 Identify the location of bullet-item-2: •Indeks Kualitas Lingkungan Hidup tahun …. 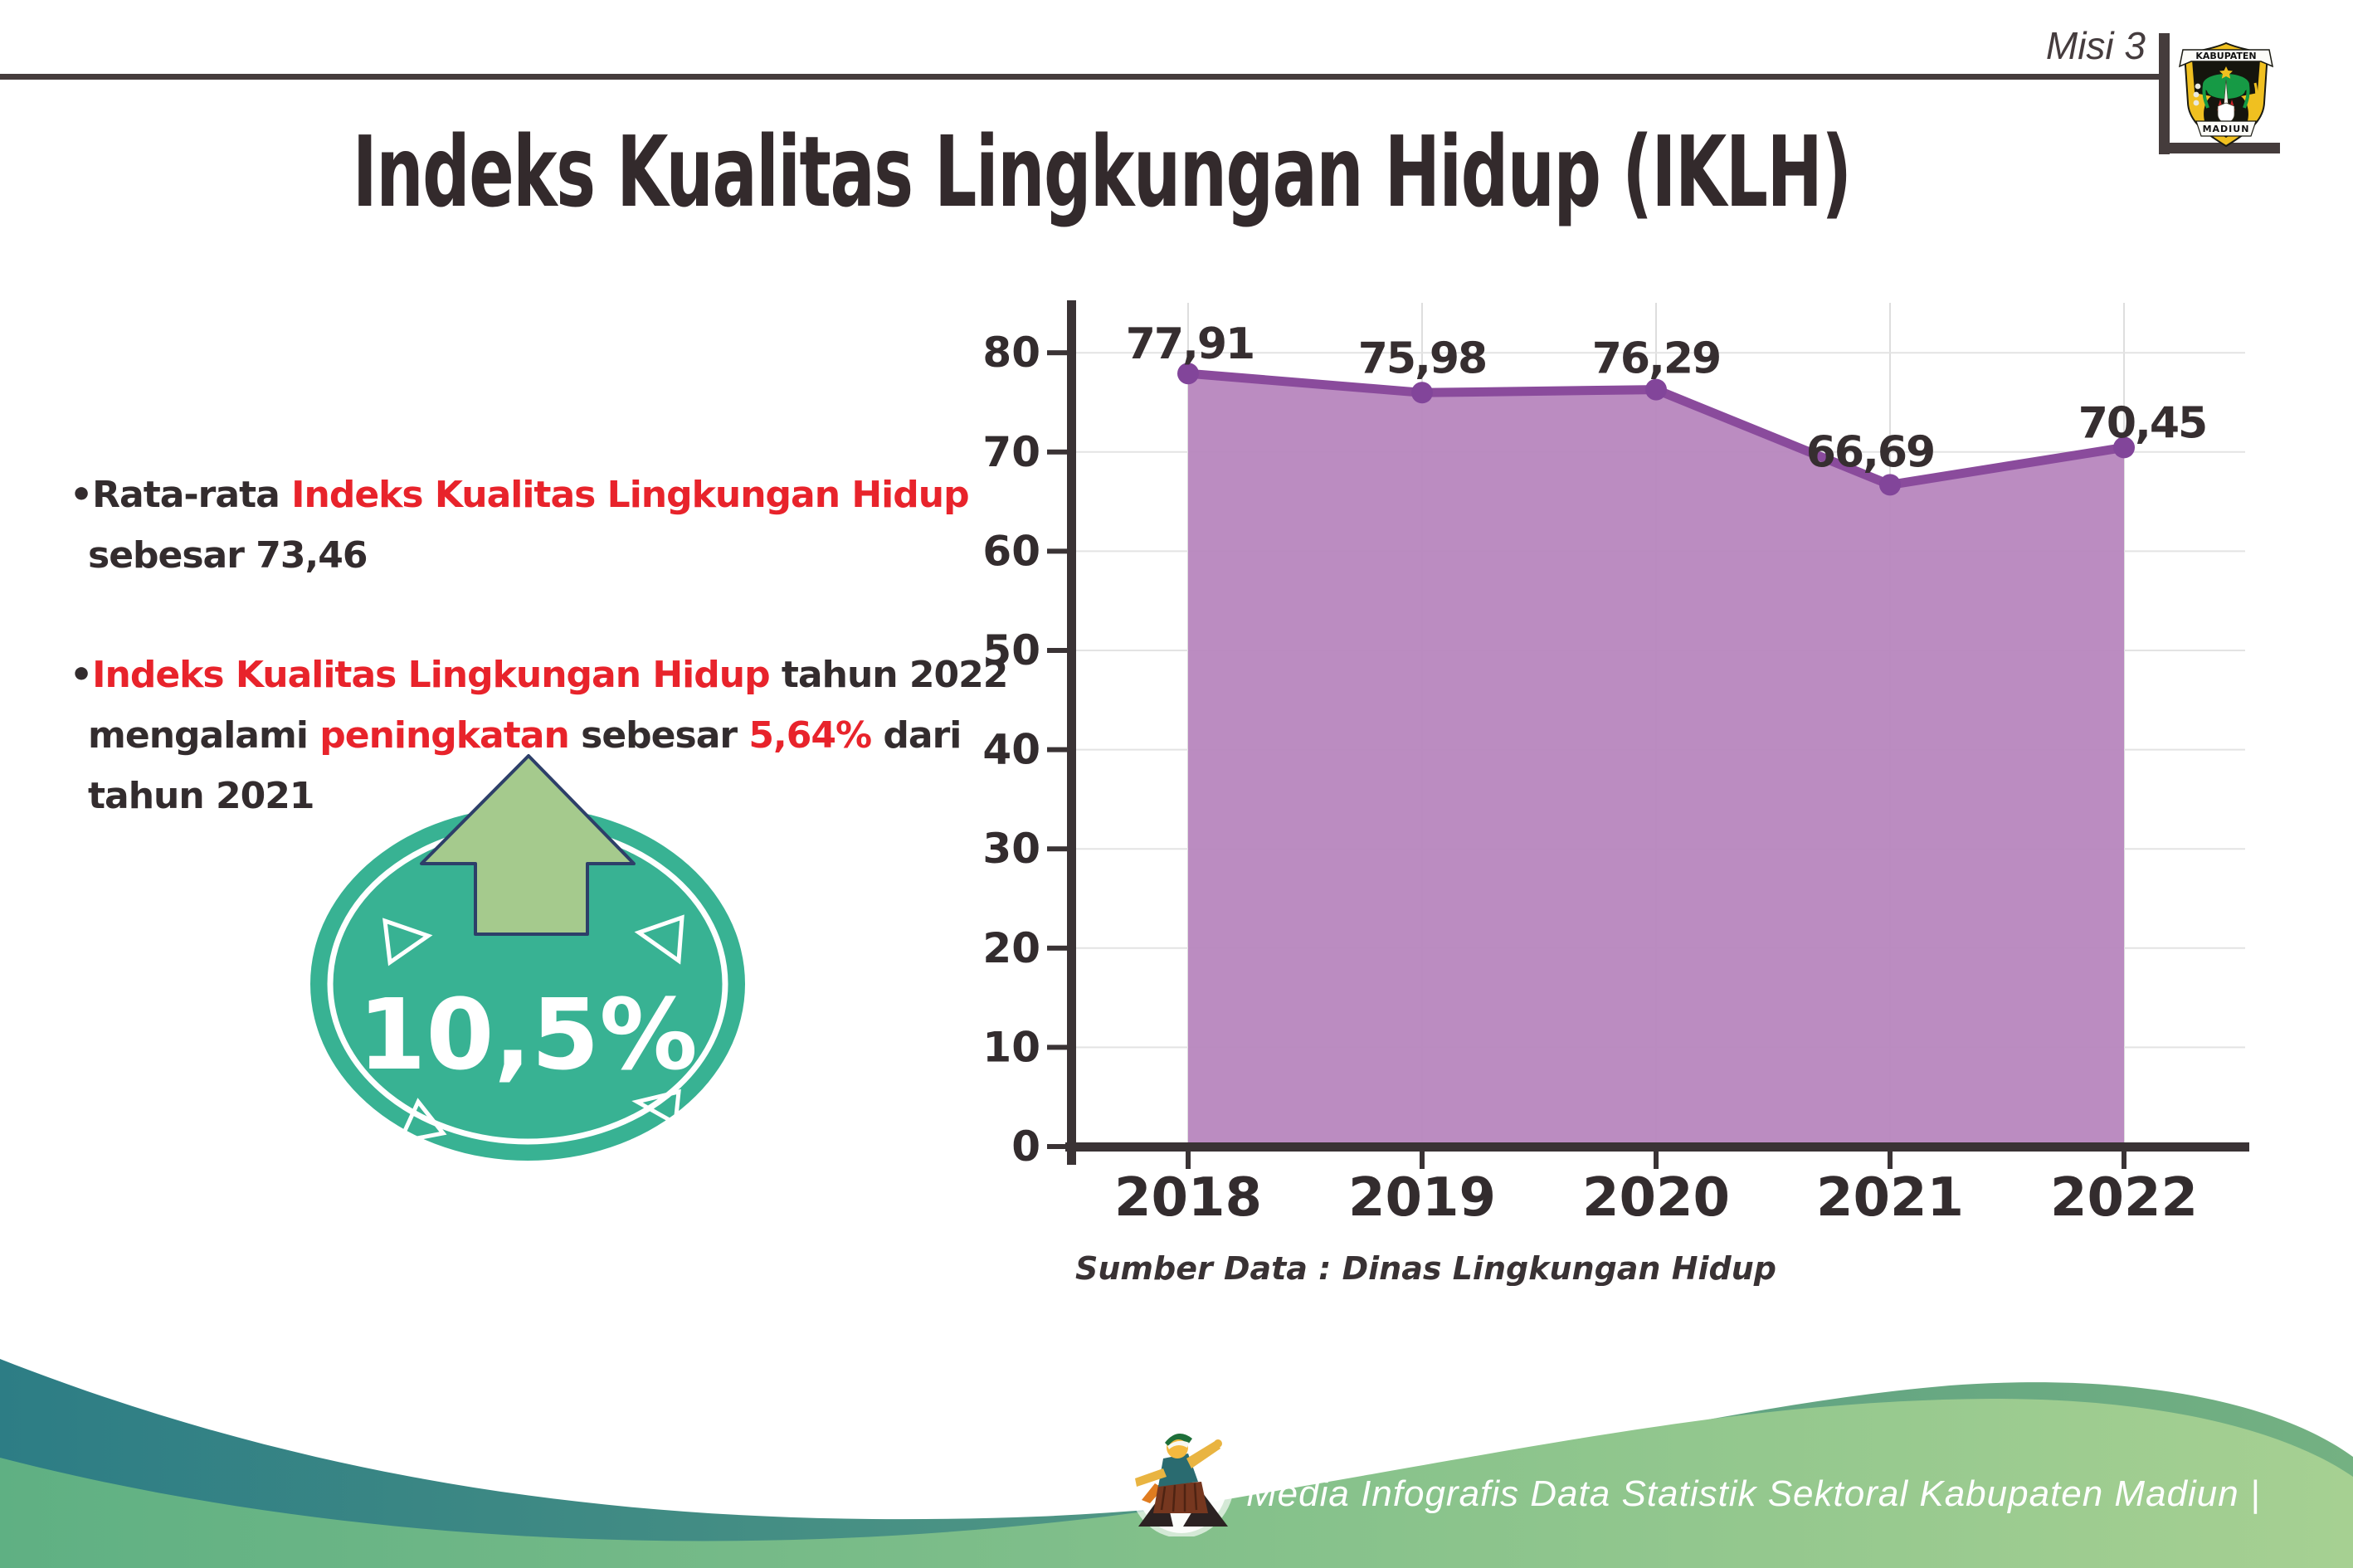
(559, 735).